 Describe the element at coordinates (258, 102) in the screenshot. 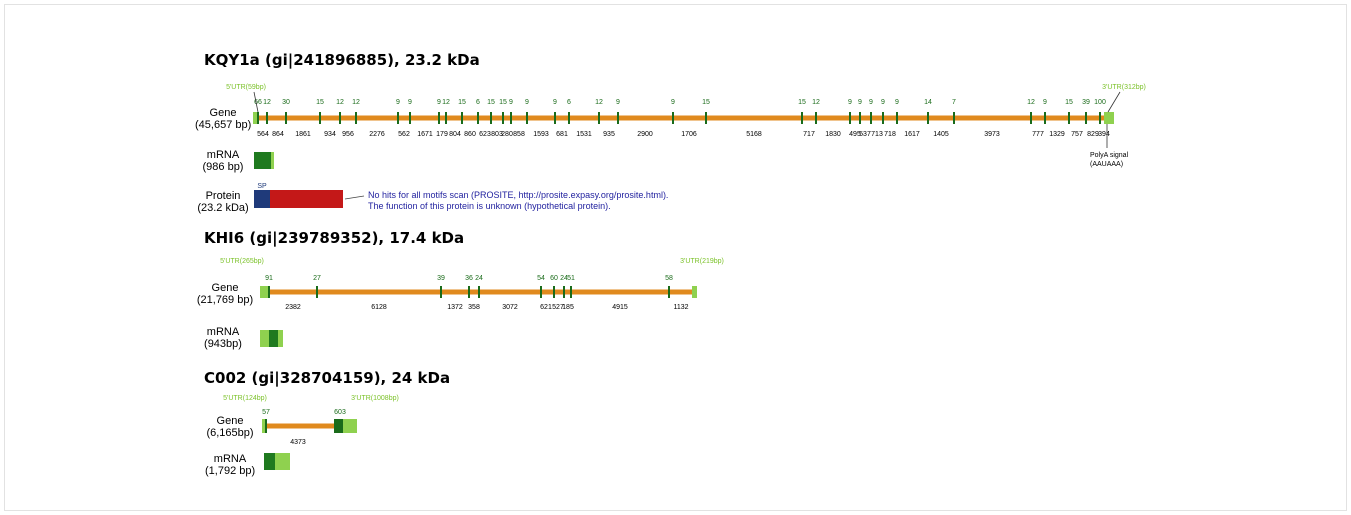

I see `gene1-exon-length: 66` at that location.